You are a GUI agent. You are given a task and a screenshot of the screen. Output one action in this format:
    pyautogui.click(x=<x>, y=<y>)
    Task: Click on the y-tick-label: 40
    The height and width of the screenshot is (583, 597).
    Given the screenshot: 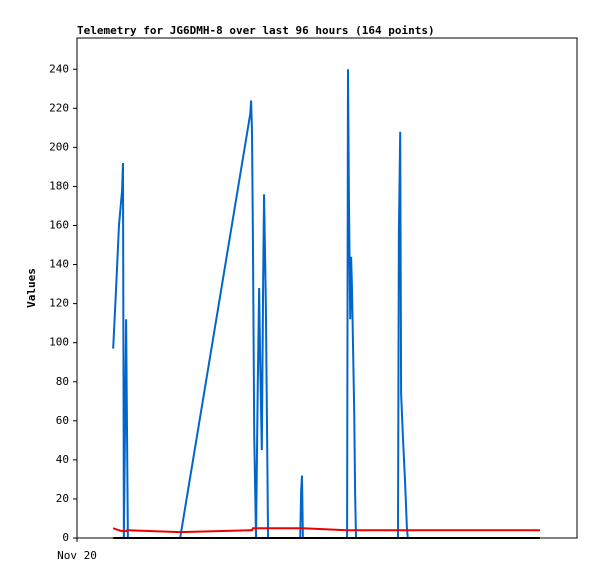 What is the action you would take?
    pyautogui.click(x=62, y=459)
    